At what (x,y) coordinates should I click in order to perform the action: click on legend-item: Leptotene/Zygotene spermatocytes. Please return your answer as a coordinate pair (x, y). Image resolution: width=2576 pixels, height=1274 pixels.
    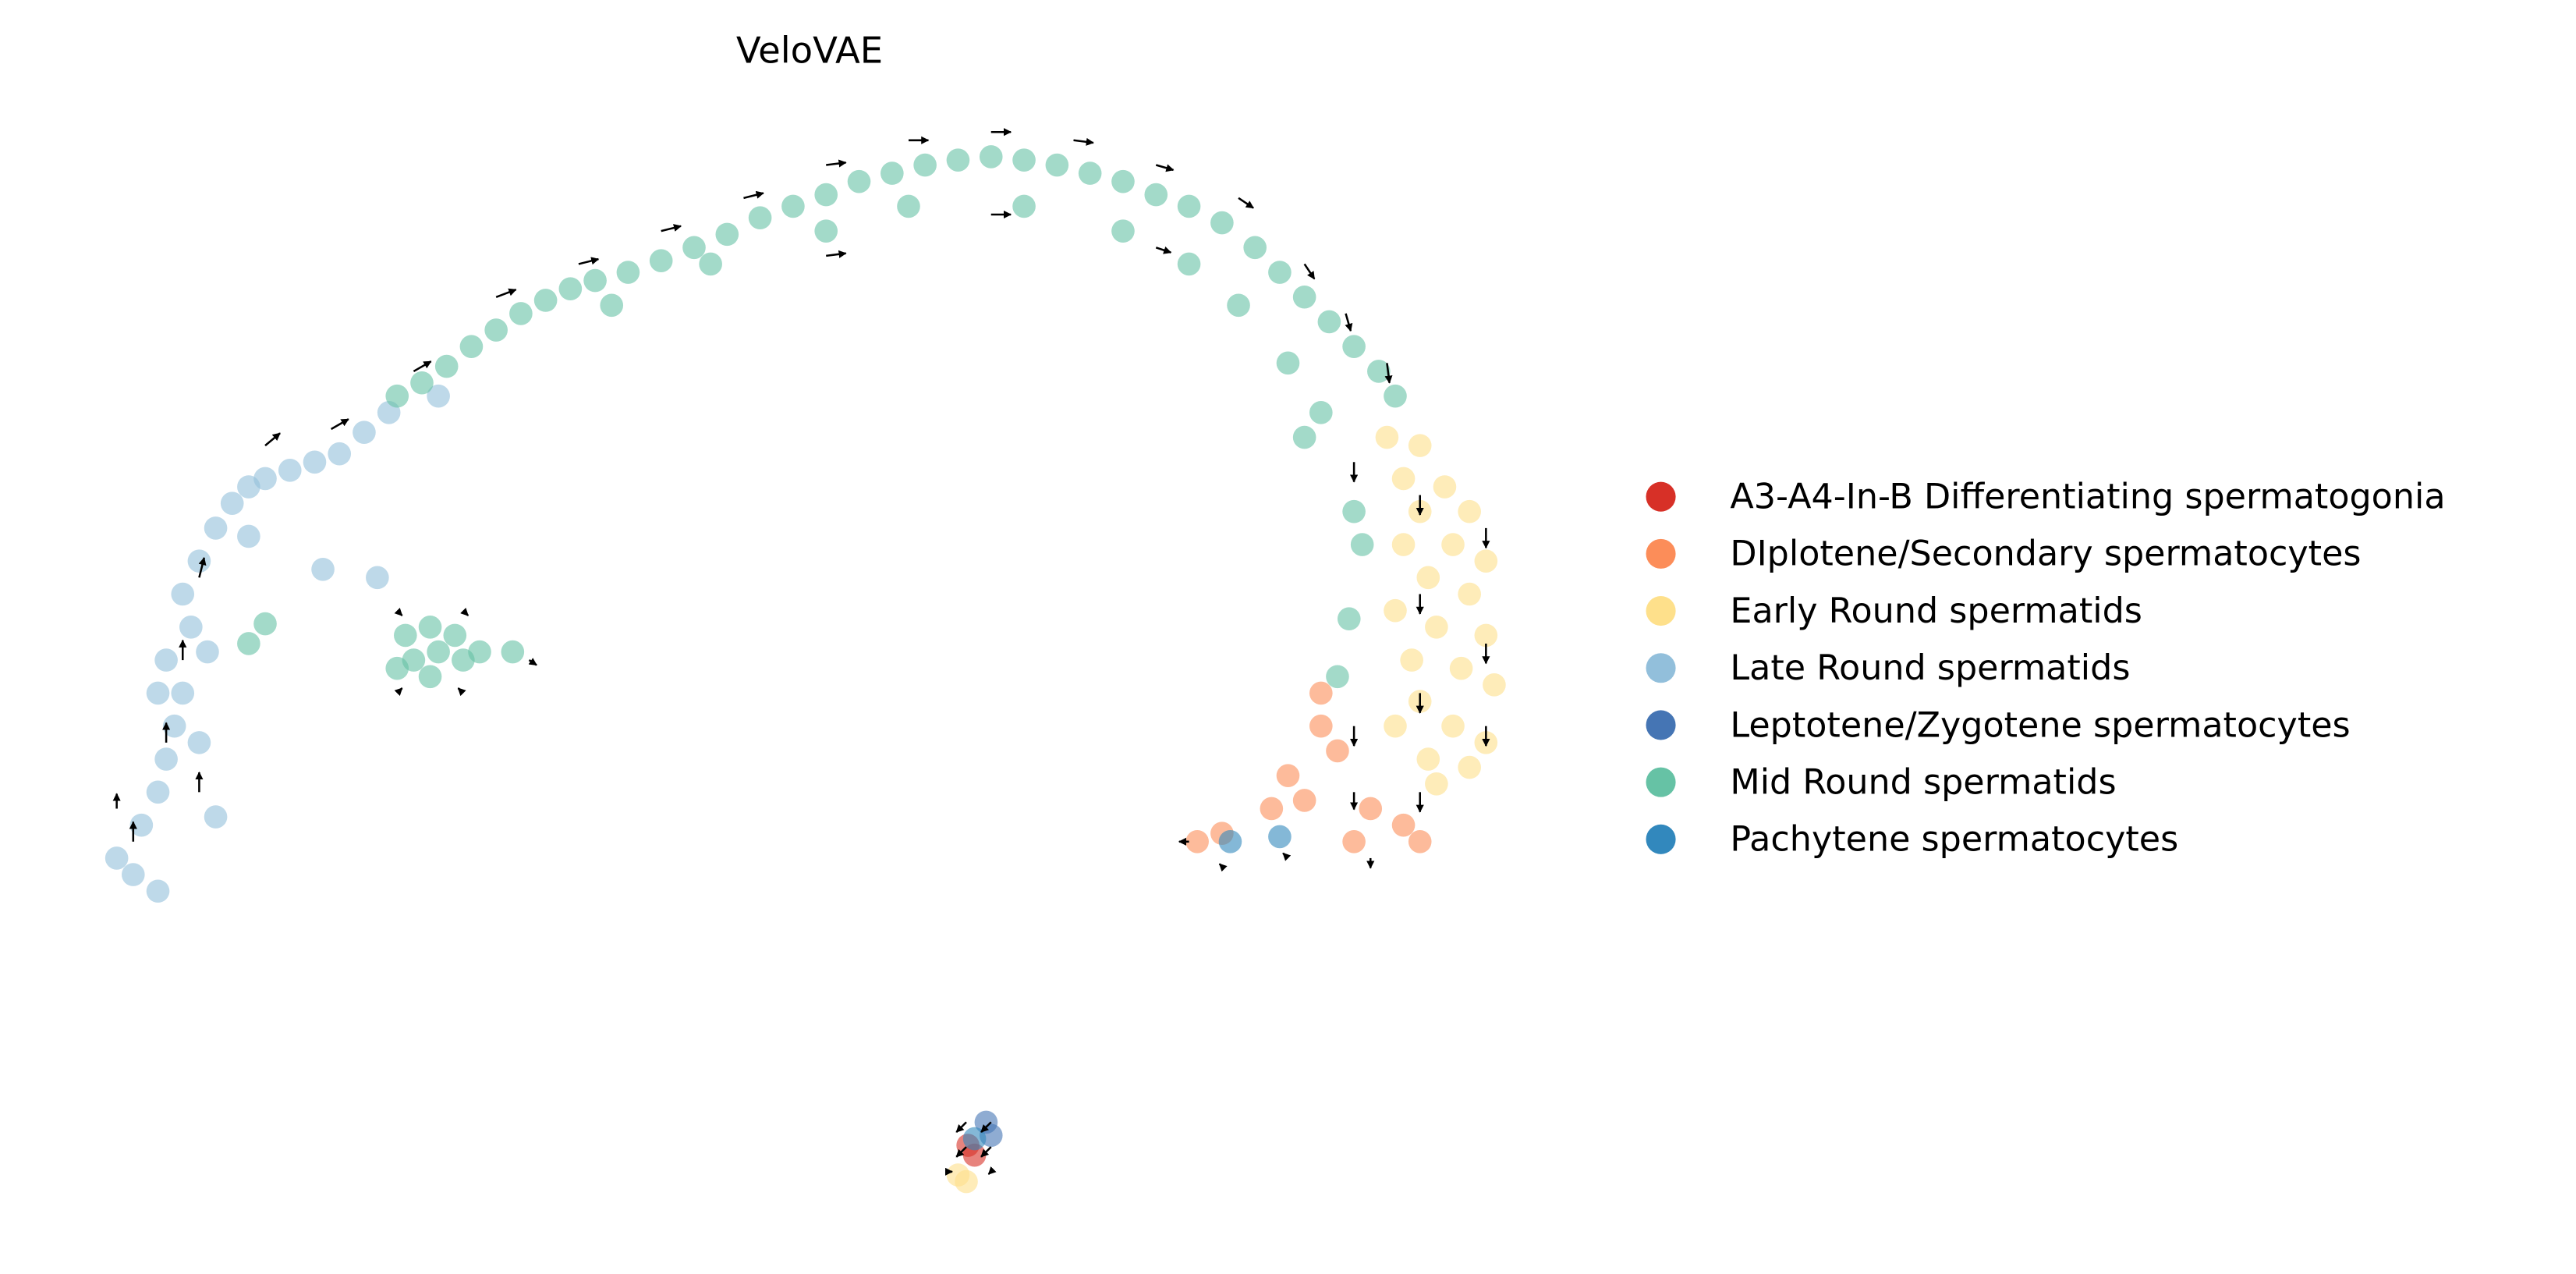
    Looking at the image, I should click on (1999, 725).